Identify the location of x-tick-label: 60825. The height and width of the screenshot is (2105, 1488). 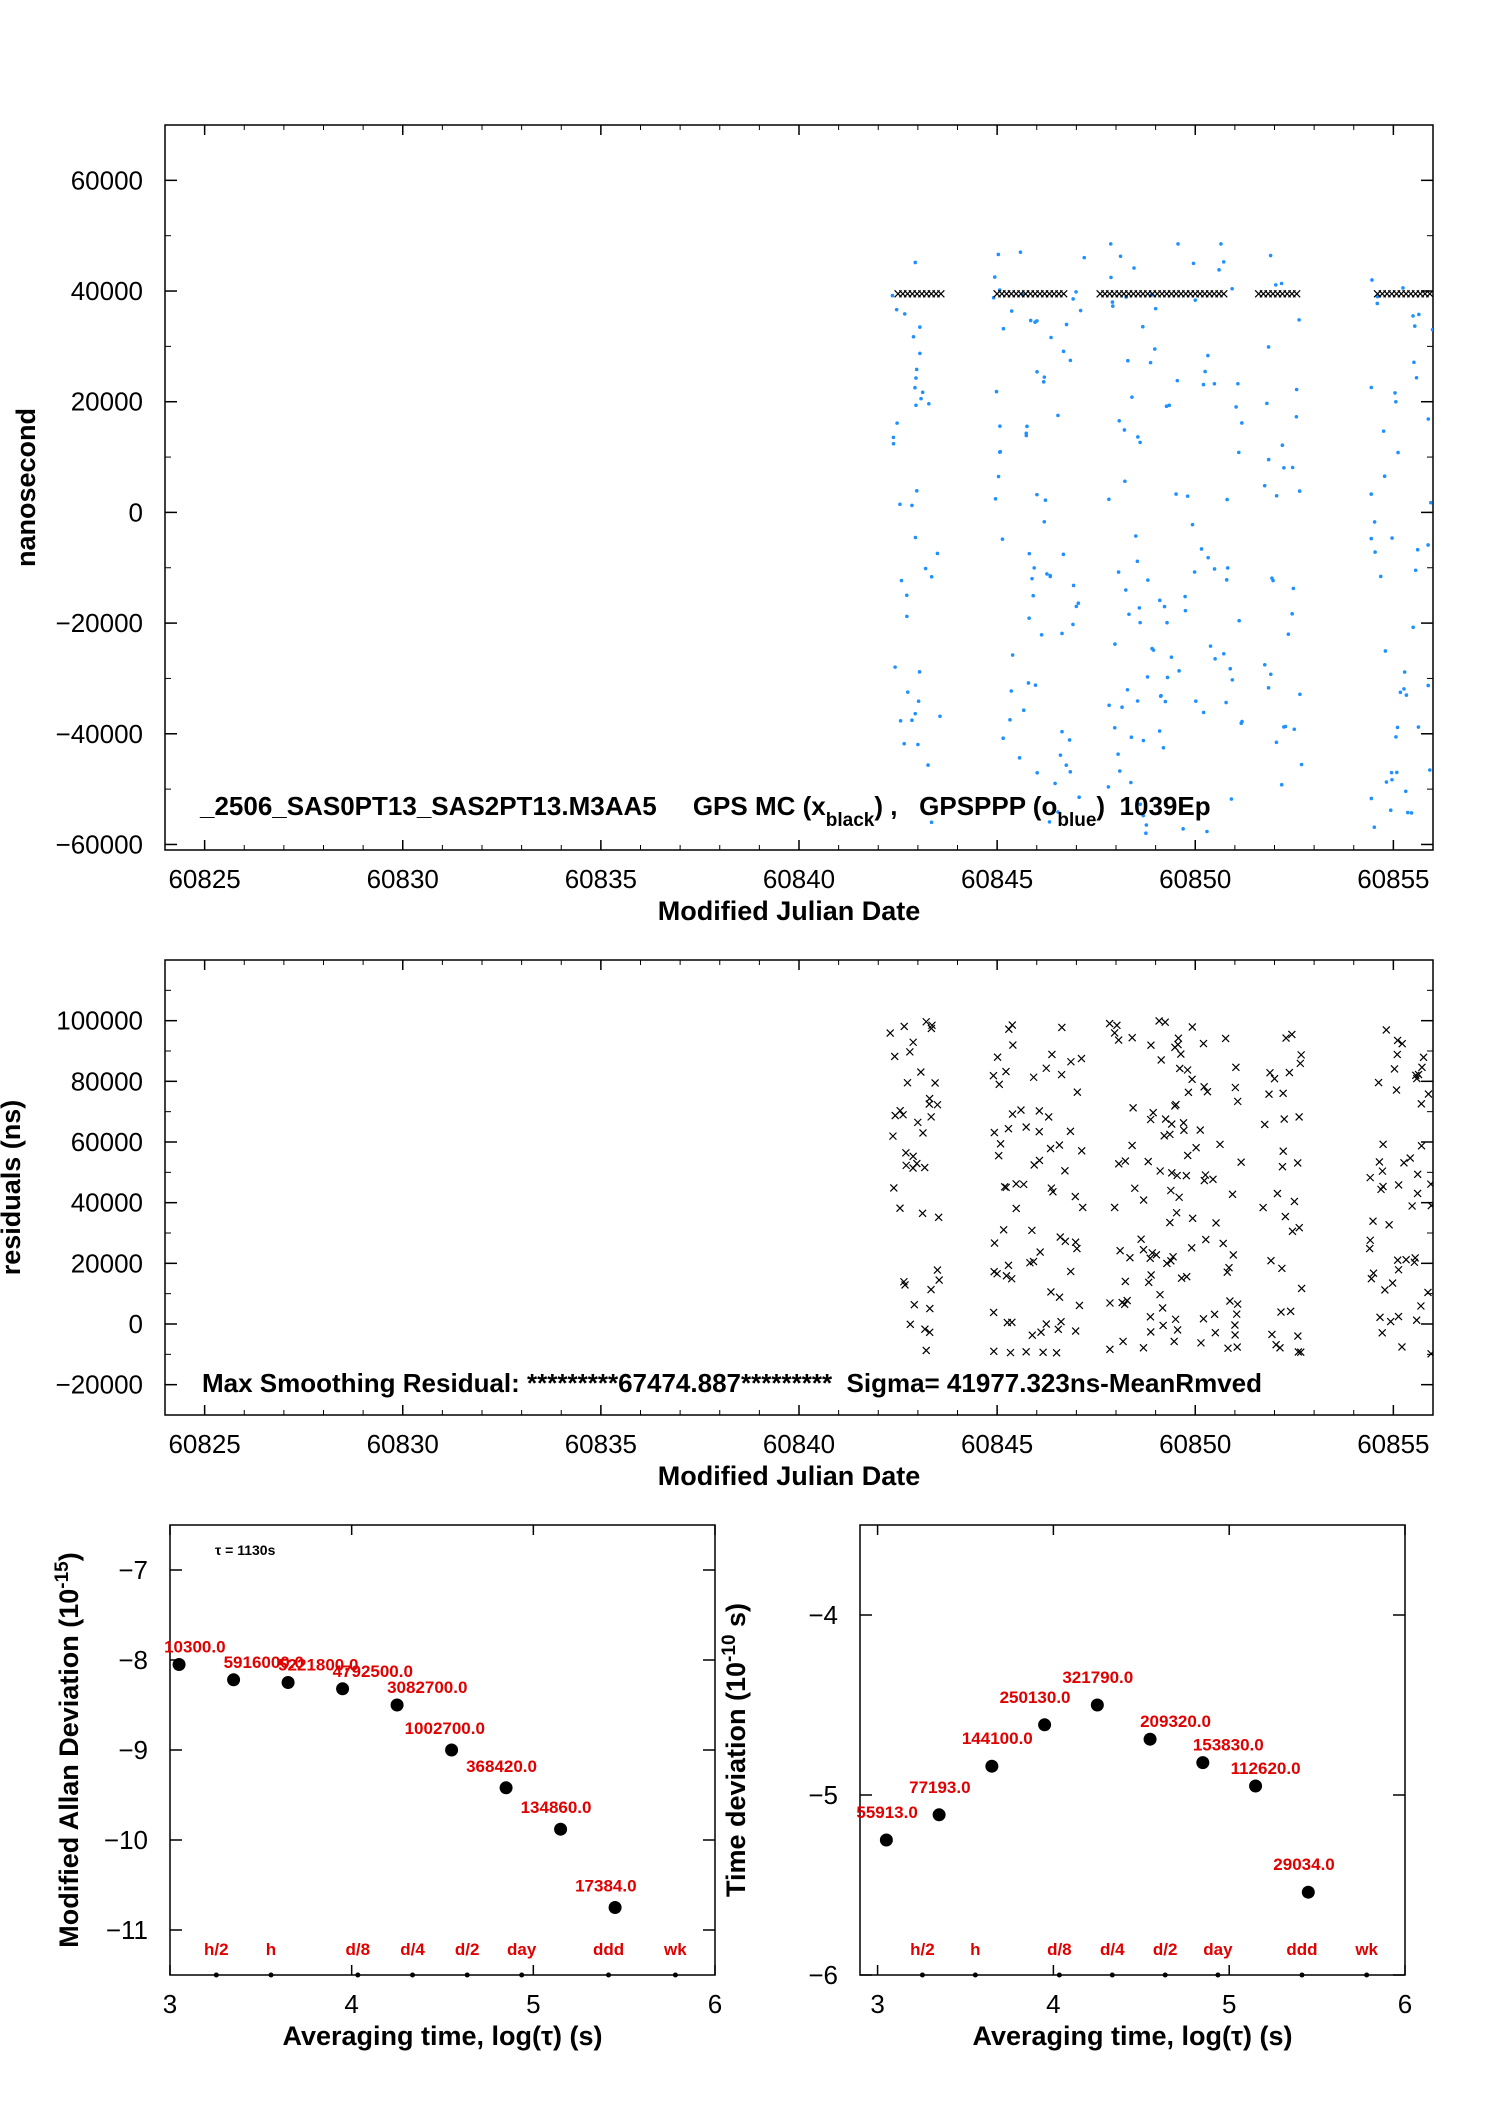
(204, 1444).